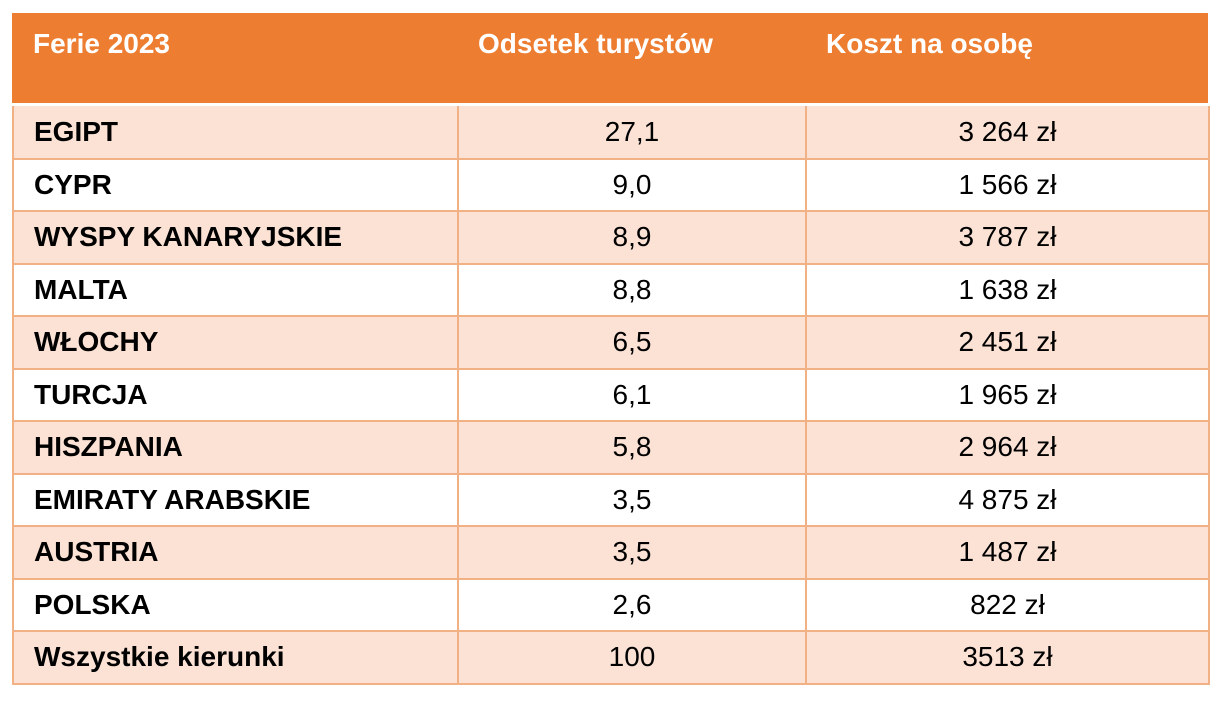 Image resolution: width=1218 pixels, height=724 pixels. I want to click on table-row: WŁOCHY 6,5 2 451 zł, so click(611, 342).